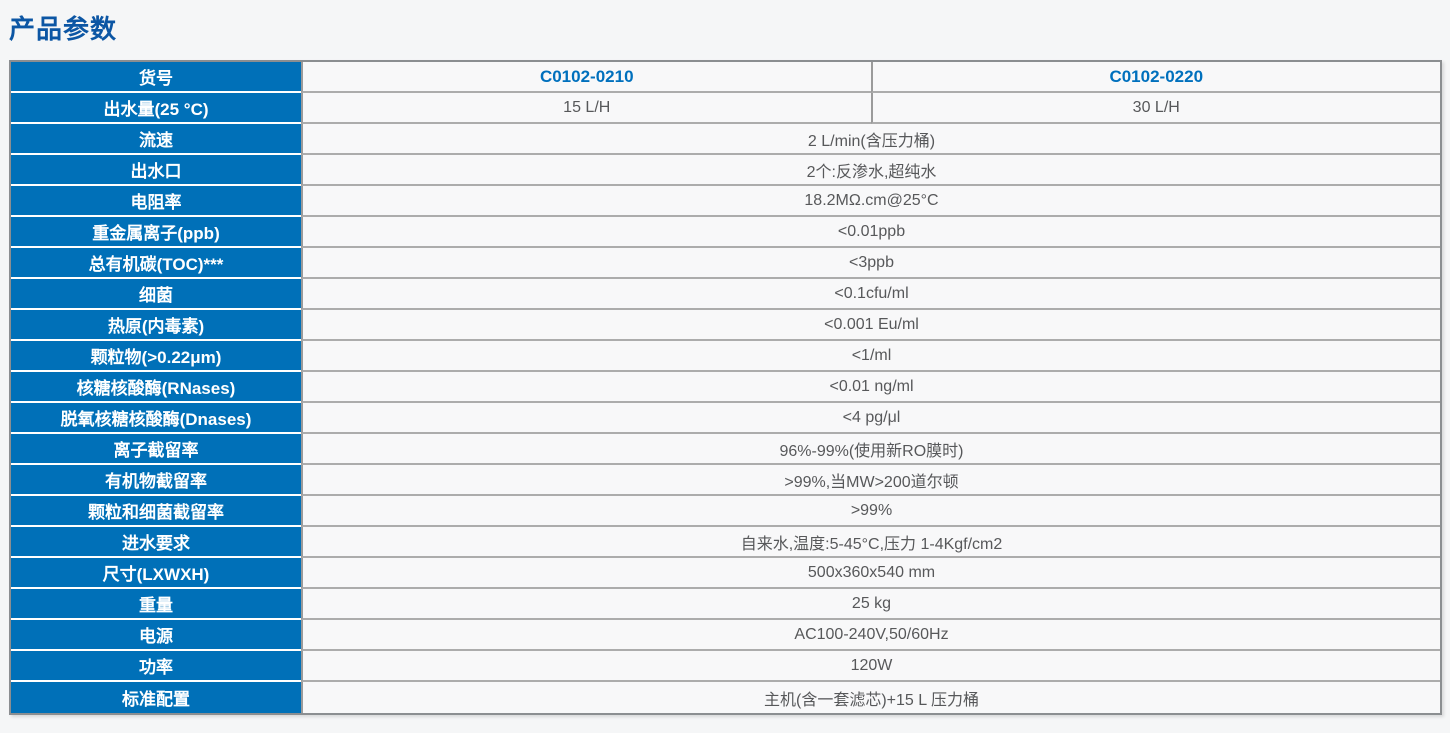 The height and width of the screenshot is (733, 1450). I want to click on spec-row-dimensions: 尺寸(LXWXH) 500x360x540 mm, so click(725, 573).